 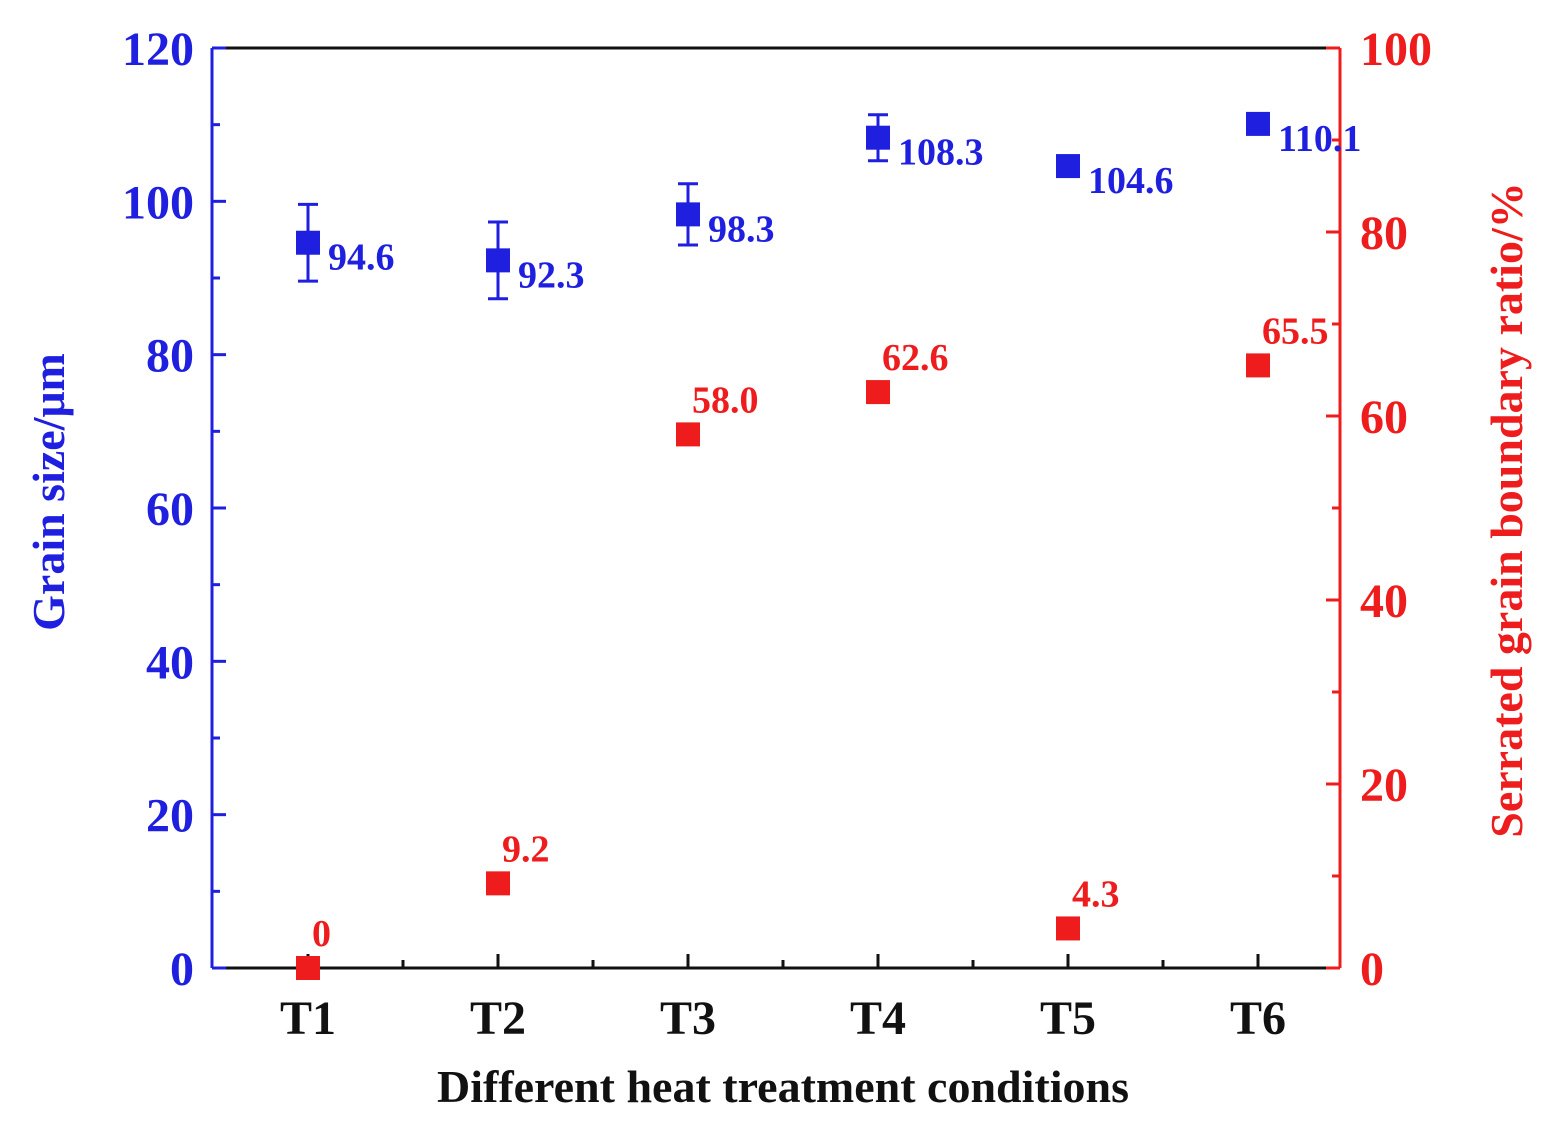 What do you see at coordinates (915, 358) in the screenshot?
I see `serrated-ratio-data-label: 62.6` at bounding box center [915, 358].